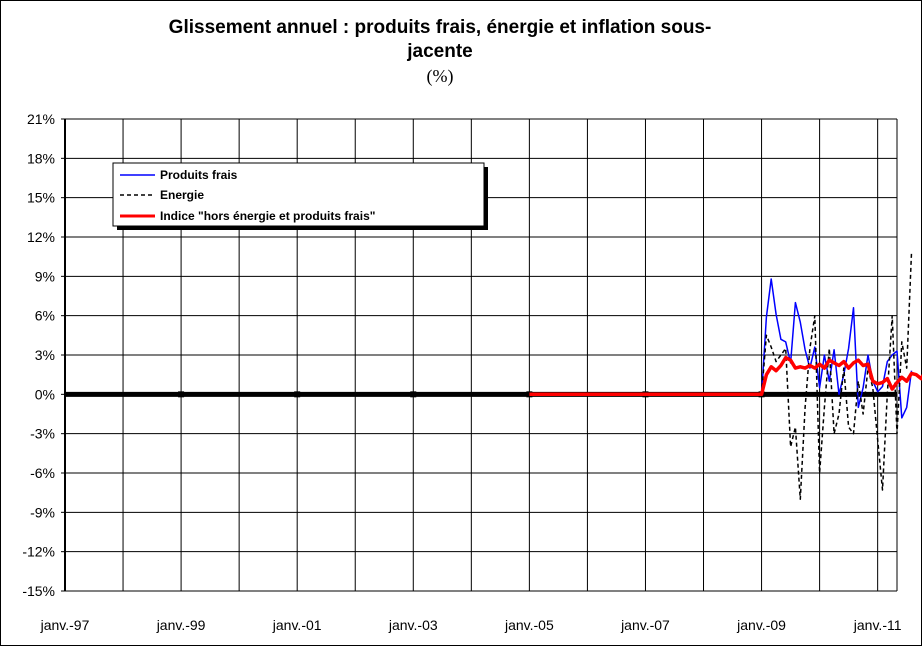 This screenshot has width=922, height=646. I want to click on series-line-indice-hors-energie, so click(725, 376).